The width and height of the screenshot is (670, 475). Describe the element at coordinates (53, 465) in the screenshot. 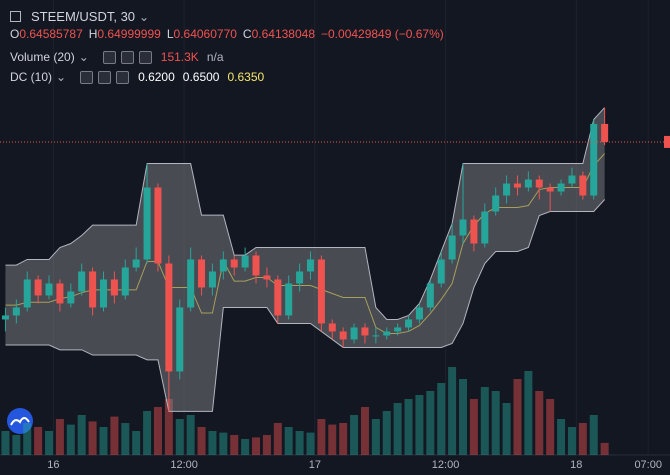

I see `x-tick-label: 16` at that location.